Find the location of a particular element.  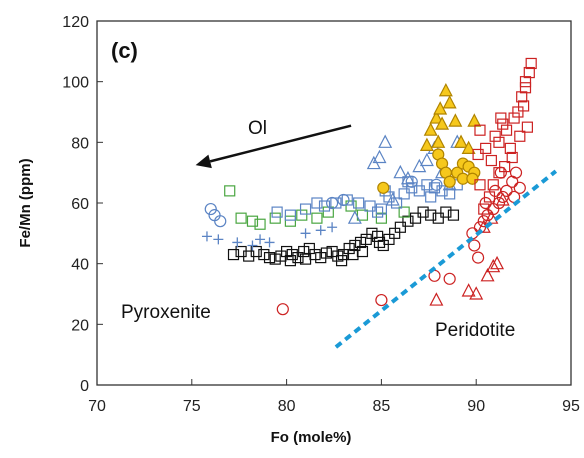

y-axis-title: Fe/Mn (ppm) is located at coordinates (25, 202).